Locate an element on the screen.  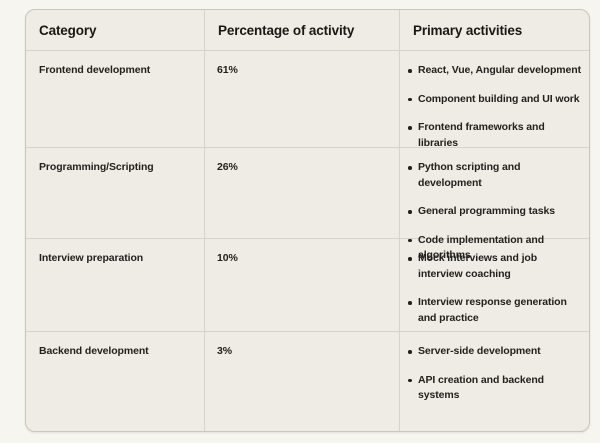
header-primary-activities-label: Primary activities is located at coordinates (468, 30).